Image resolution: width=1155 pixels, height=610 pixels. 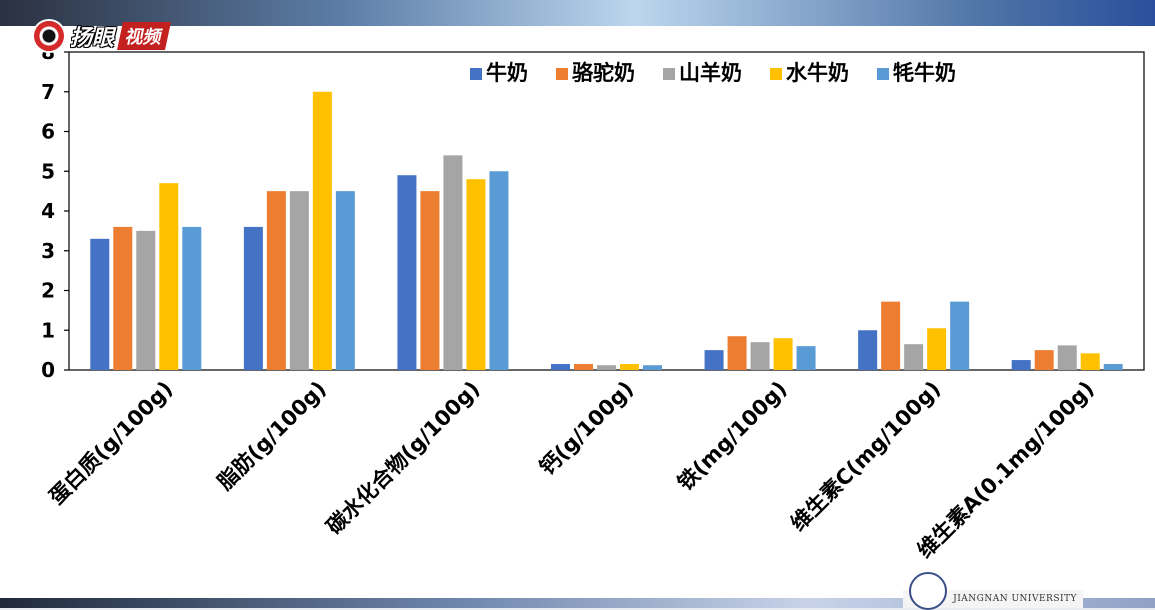 What do you see at coordinates (48, 132) in the screenshot?
I see `y-tick-label: 6` at bounding box center [48, 132].